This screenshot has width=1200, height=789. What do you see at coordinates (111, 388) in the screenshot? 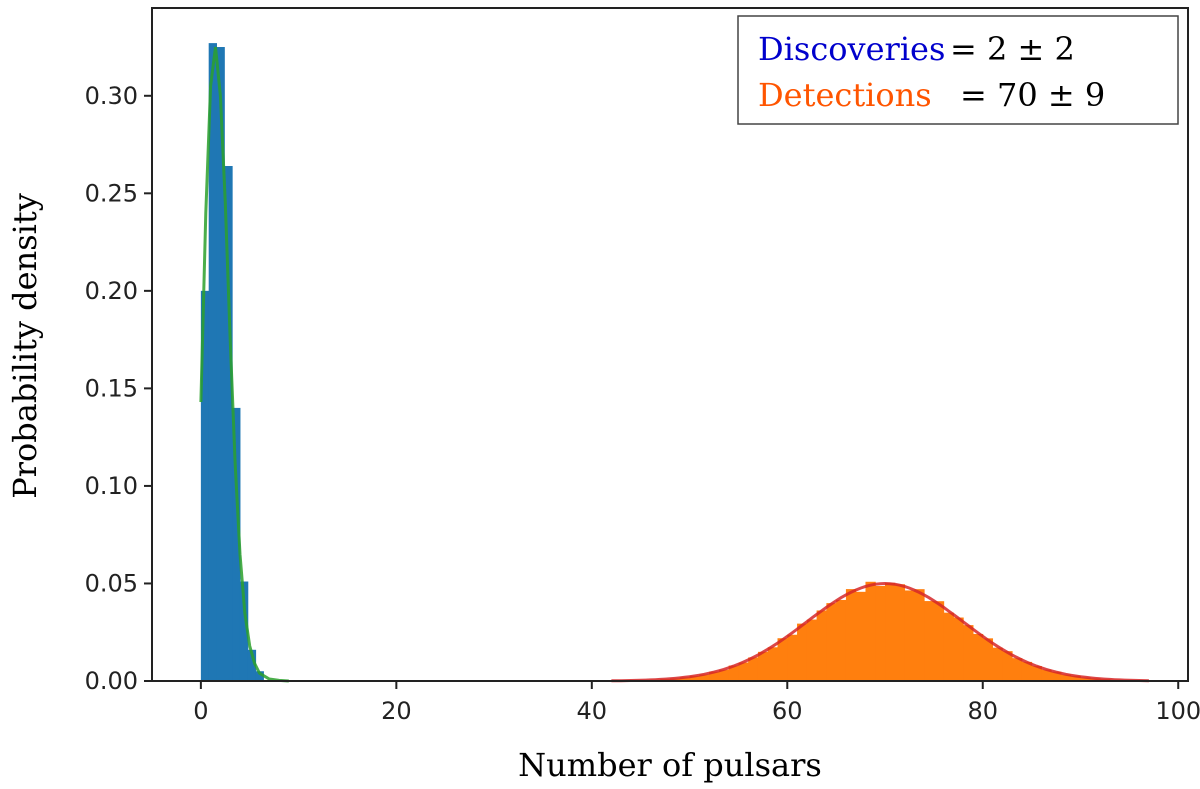
I see `y-tick-label: 0.15` at bounding box center [111, 388].